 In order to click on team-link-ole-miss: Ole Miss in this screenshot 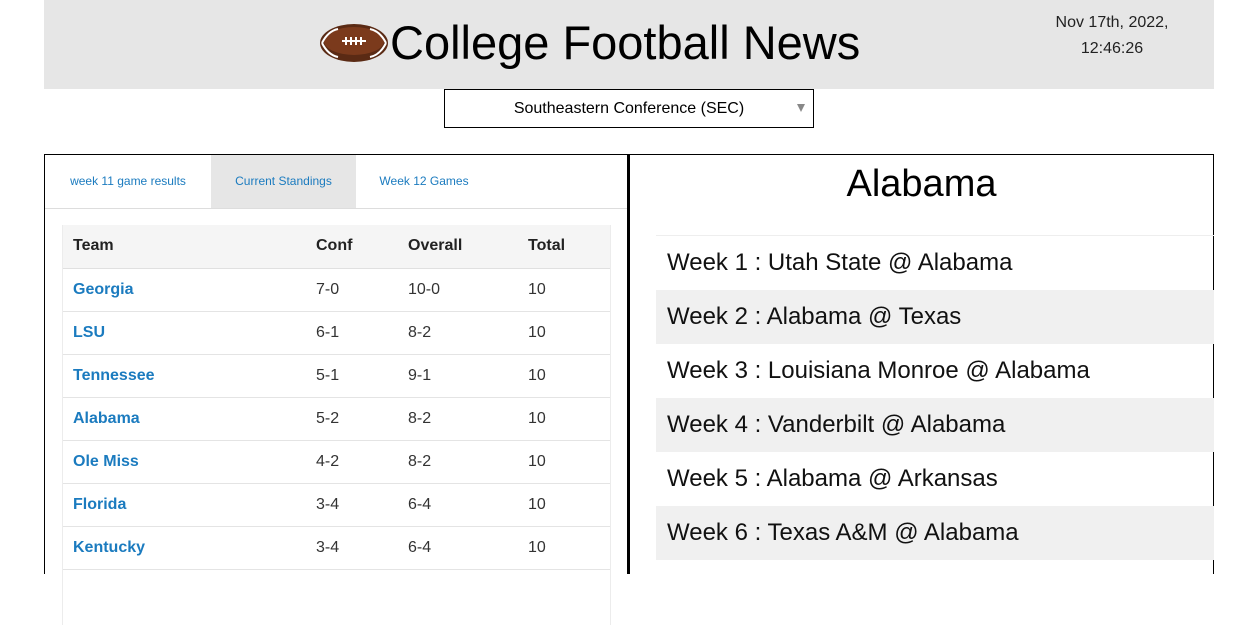, I will do `click(106, 461)`.